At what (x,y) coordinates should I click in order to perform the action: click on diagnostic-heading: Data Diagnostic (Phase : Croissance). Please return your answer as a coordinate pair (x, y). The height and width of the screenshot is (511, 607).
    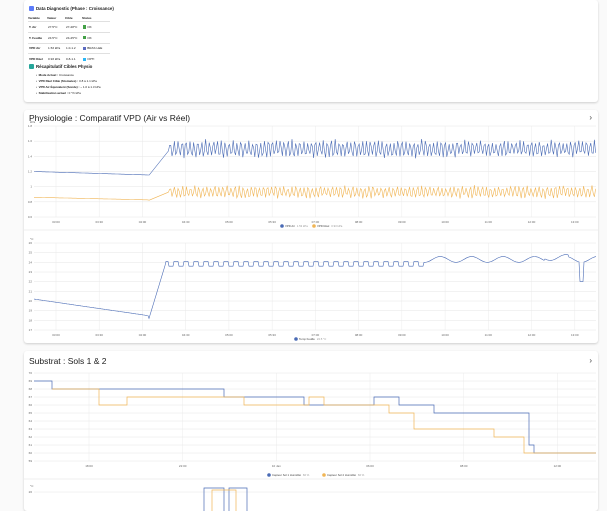
    Looking at the image, I should click on (71, 8).